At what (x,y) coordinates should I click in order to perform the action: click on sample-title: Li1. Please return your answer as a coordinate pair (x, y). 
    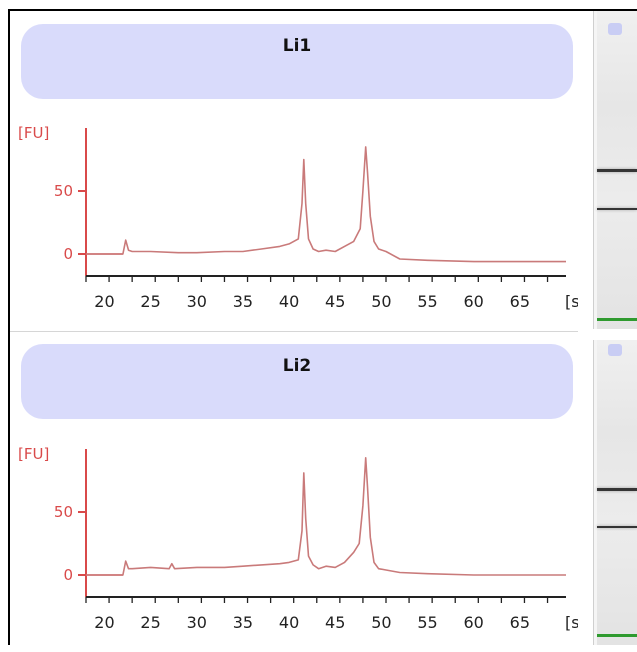
    Looking at the image, I should click on (297, 46).